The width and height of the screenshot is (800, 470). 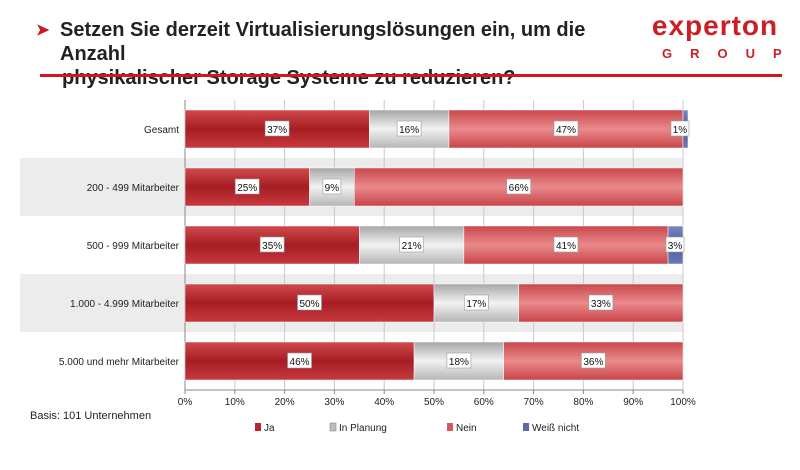 What do you see at coordinates (555, 428) in the screenshot?
I see `legend-label-weiss-nicht: Weiß nicht` at bounding box center [555, 428].